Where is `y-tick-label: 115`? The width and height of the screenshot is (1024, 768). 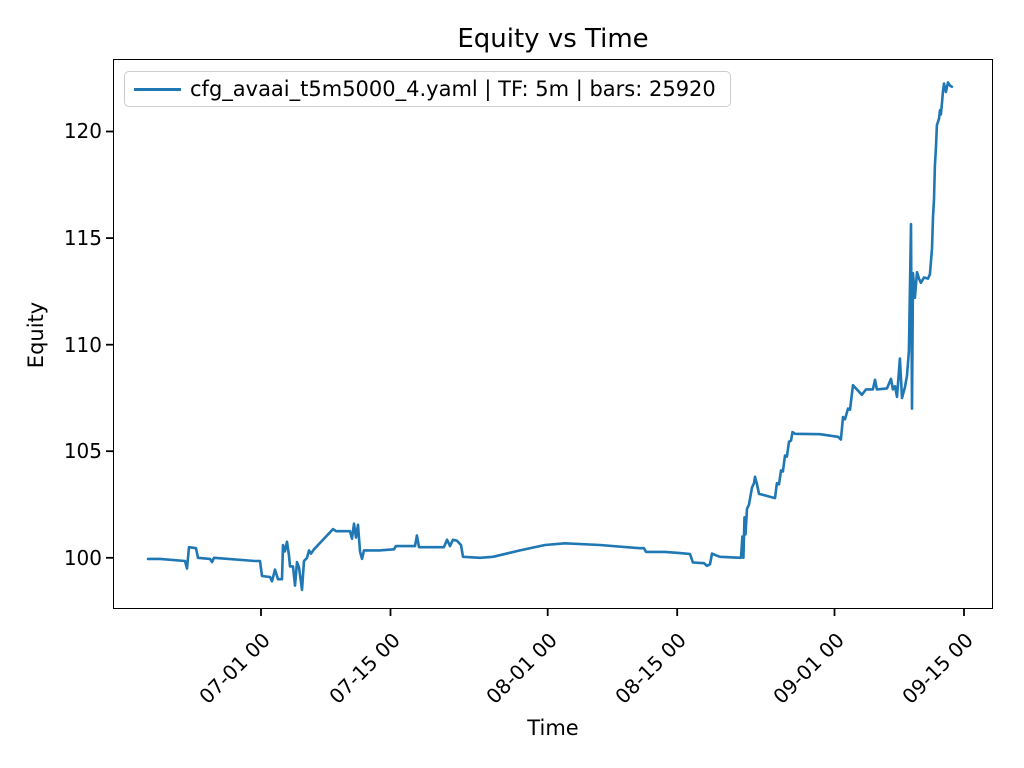 y-tick-label: 115 is located at coordinates (82, 238).